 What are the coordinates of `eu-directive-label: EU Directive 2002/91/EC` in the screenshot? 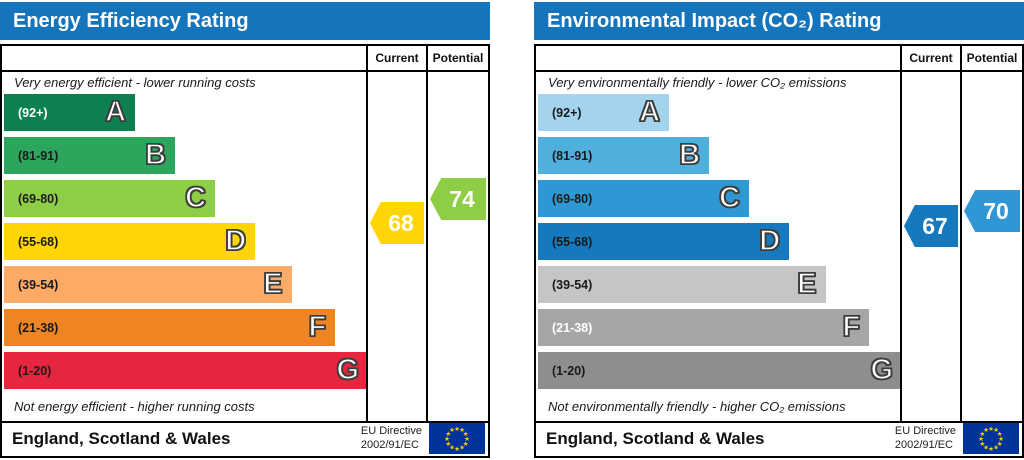 It's located at (391, 438).